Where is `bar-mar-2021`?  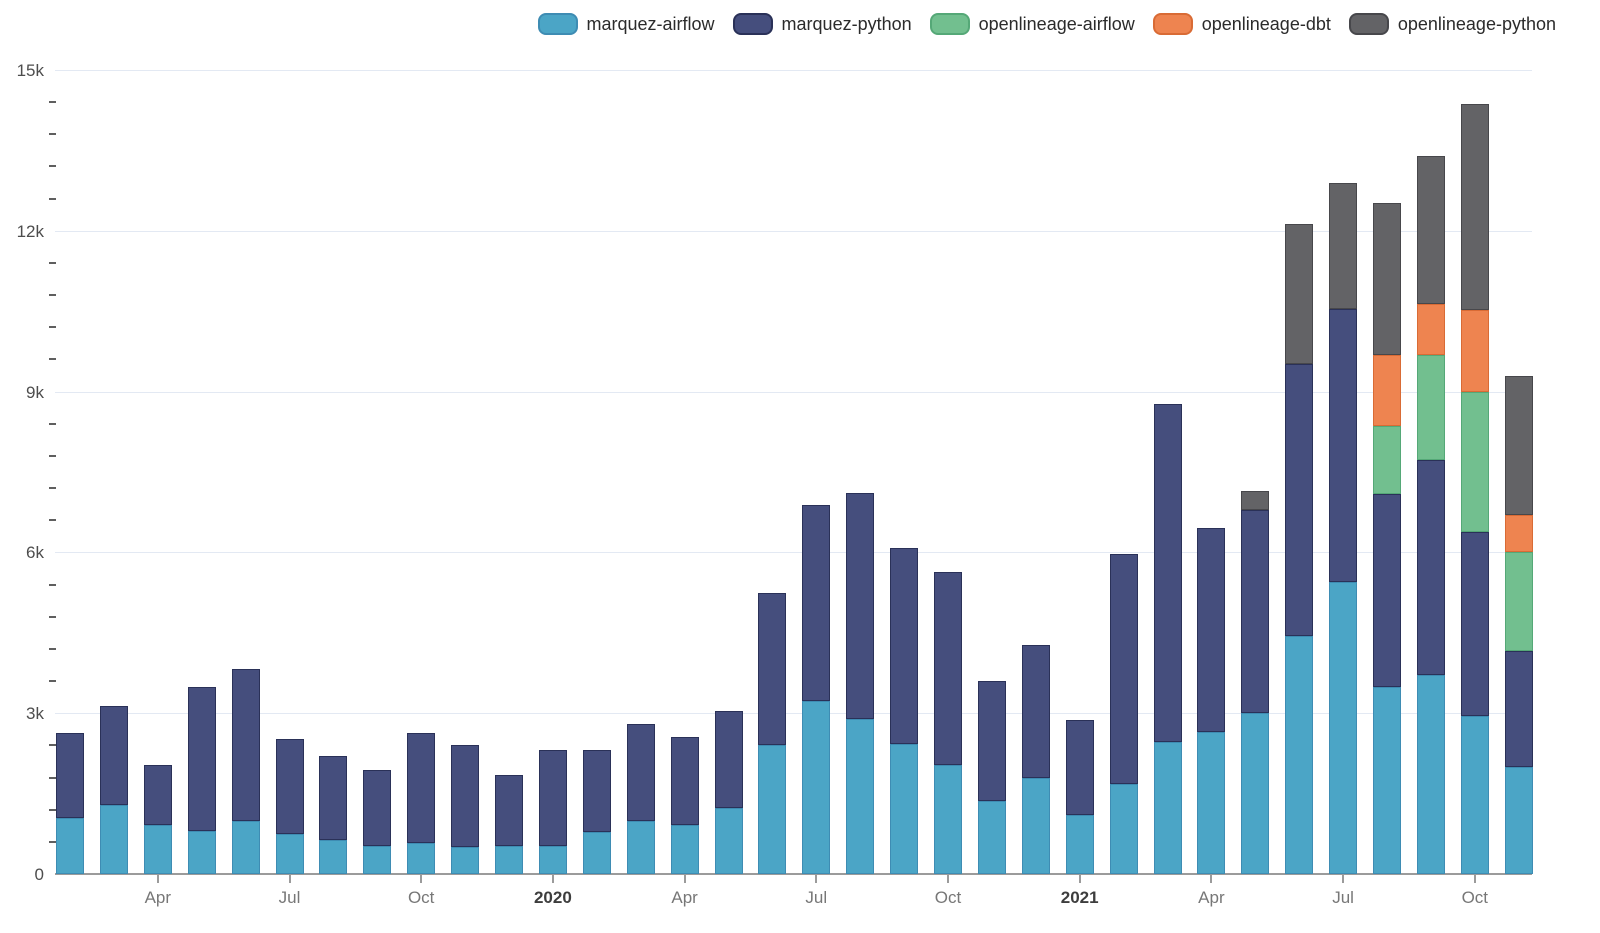 bar-mar-2021 is located at coordinates (1167, 639).